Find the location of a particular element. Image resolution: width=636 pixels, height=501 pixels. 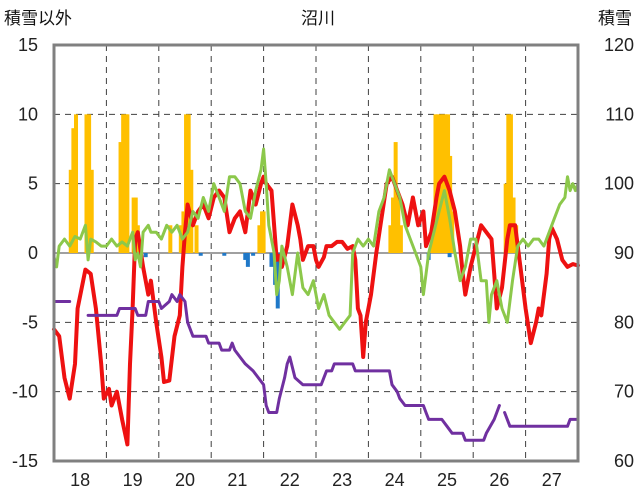

y-left-tick-label: -5 is located at coordinates (30, 322).